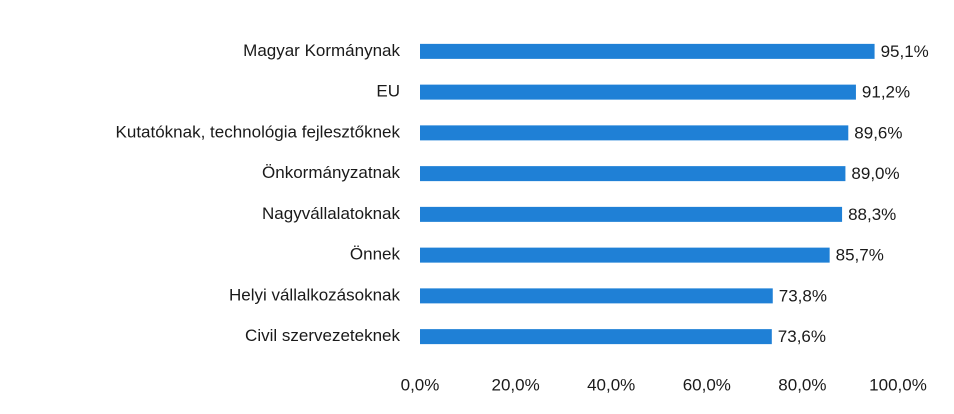 This screenshot has width=954, height=414. Describe the element at coordinates (611, 384) in the screenshot. I see `x-tick-label: 40,0%` at that location.